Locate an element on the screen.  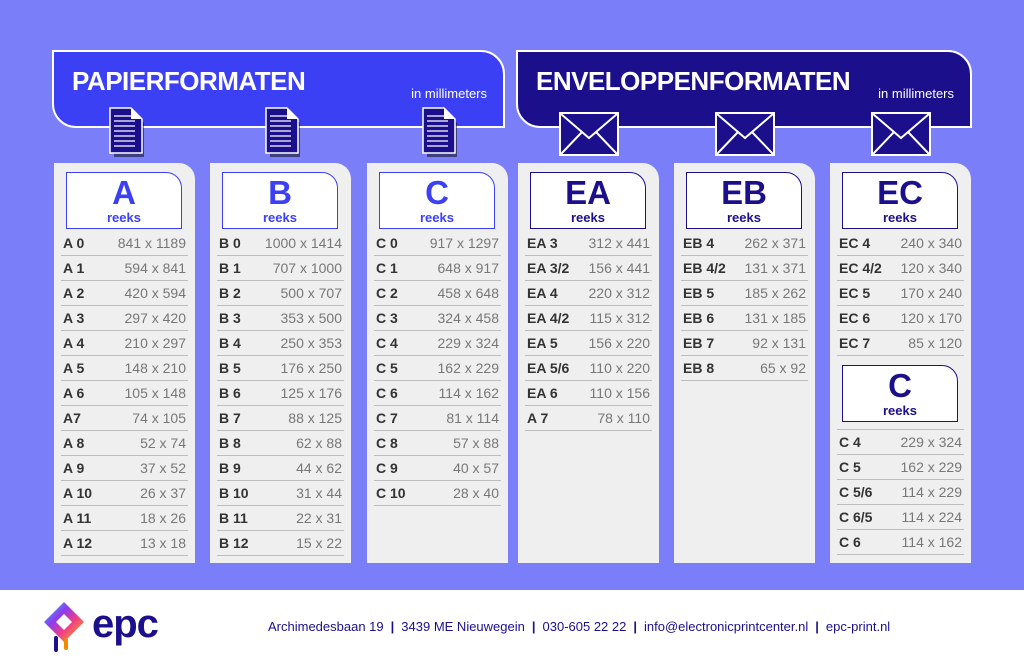
format-row: C 10 28 x 40 is located at coordinates (437, 493).